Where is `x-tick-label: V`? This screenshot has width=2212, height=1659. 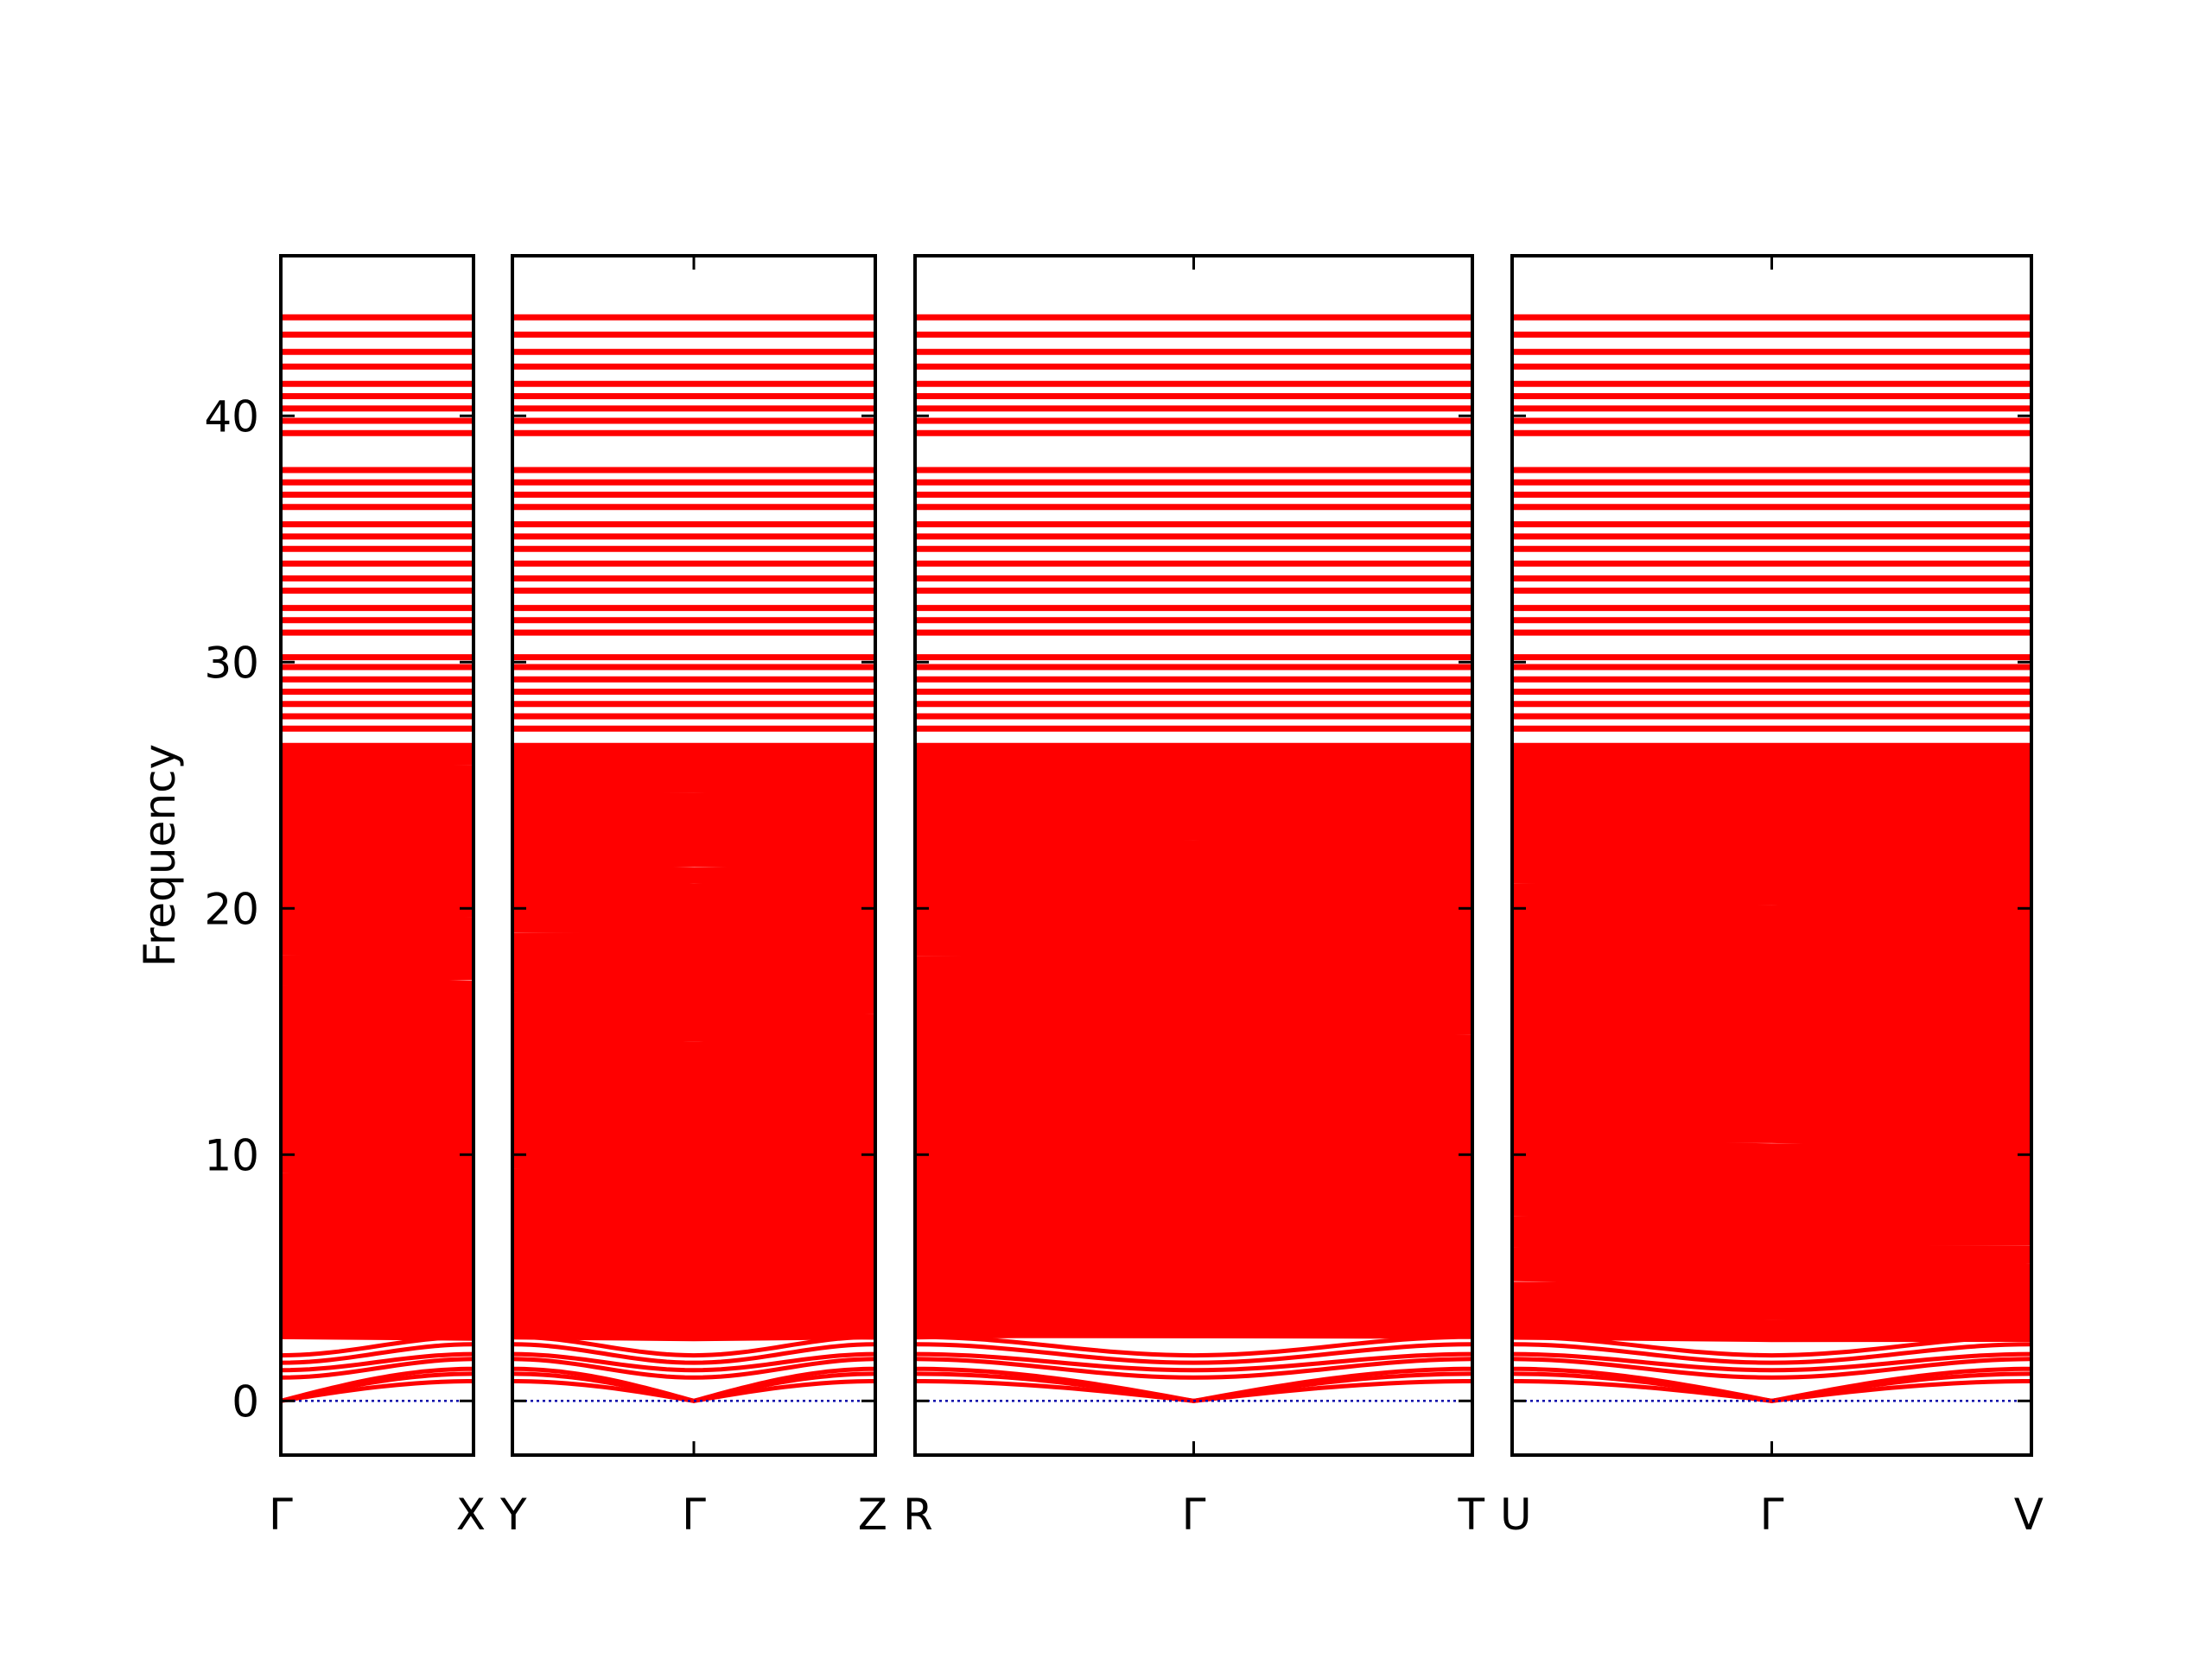
x-tick-label: V is located at coordinates (2029, 1515).